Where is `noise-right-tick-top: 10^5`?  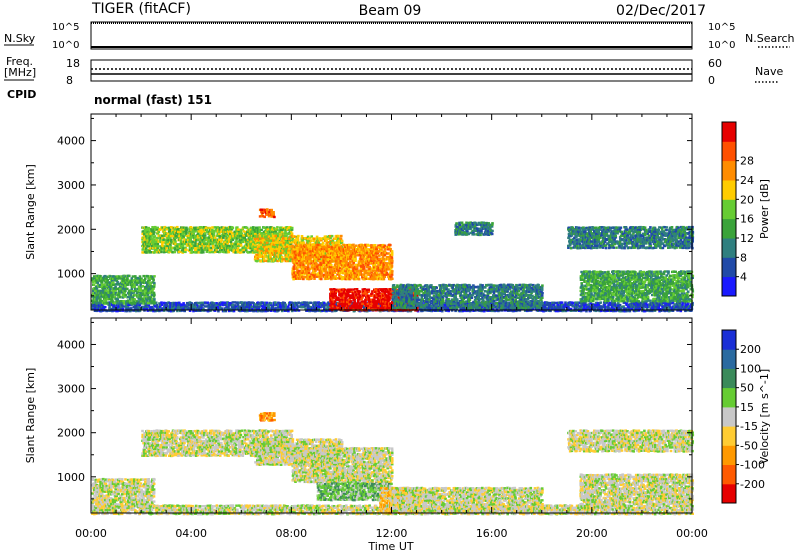
noise-right-tick-top: 10^5 is located at coordinates (721, 27).